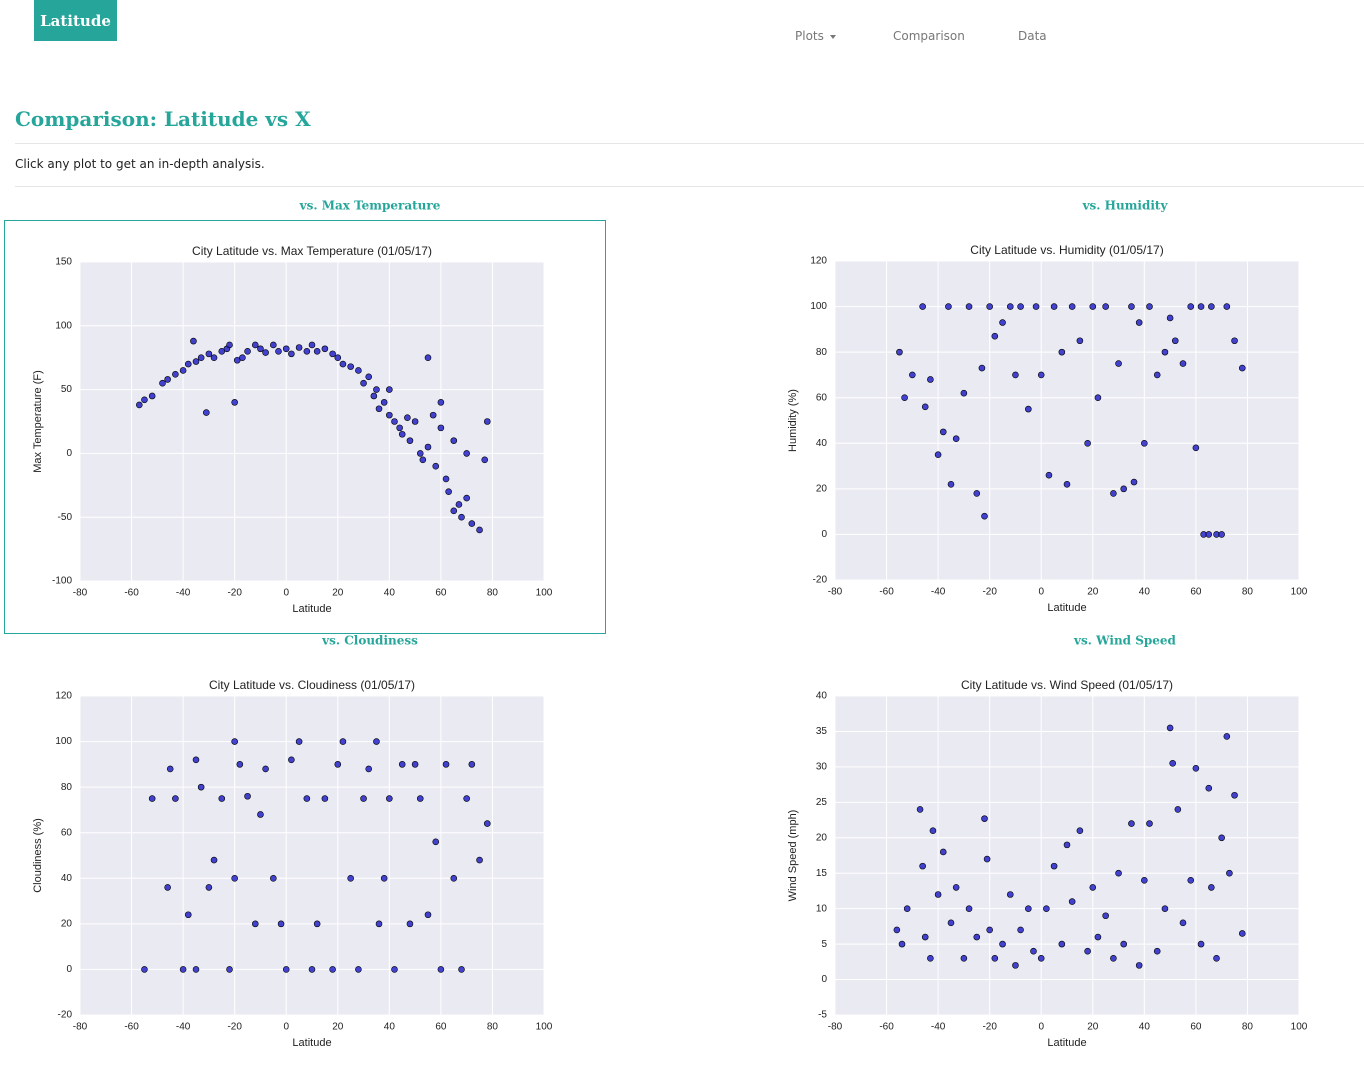  What do you see at coordinates (832, 36) in the screenshot?
I see `caret` at bounding box center [832, 36].